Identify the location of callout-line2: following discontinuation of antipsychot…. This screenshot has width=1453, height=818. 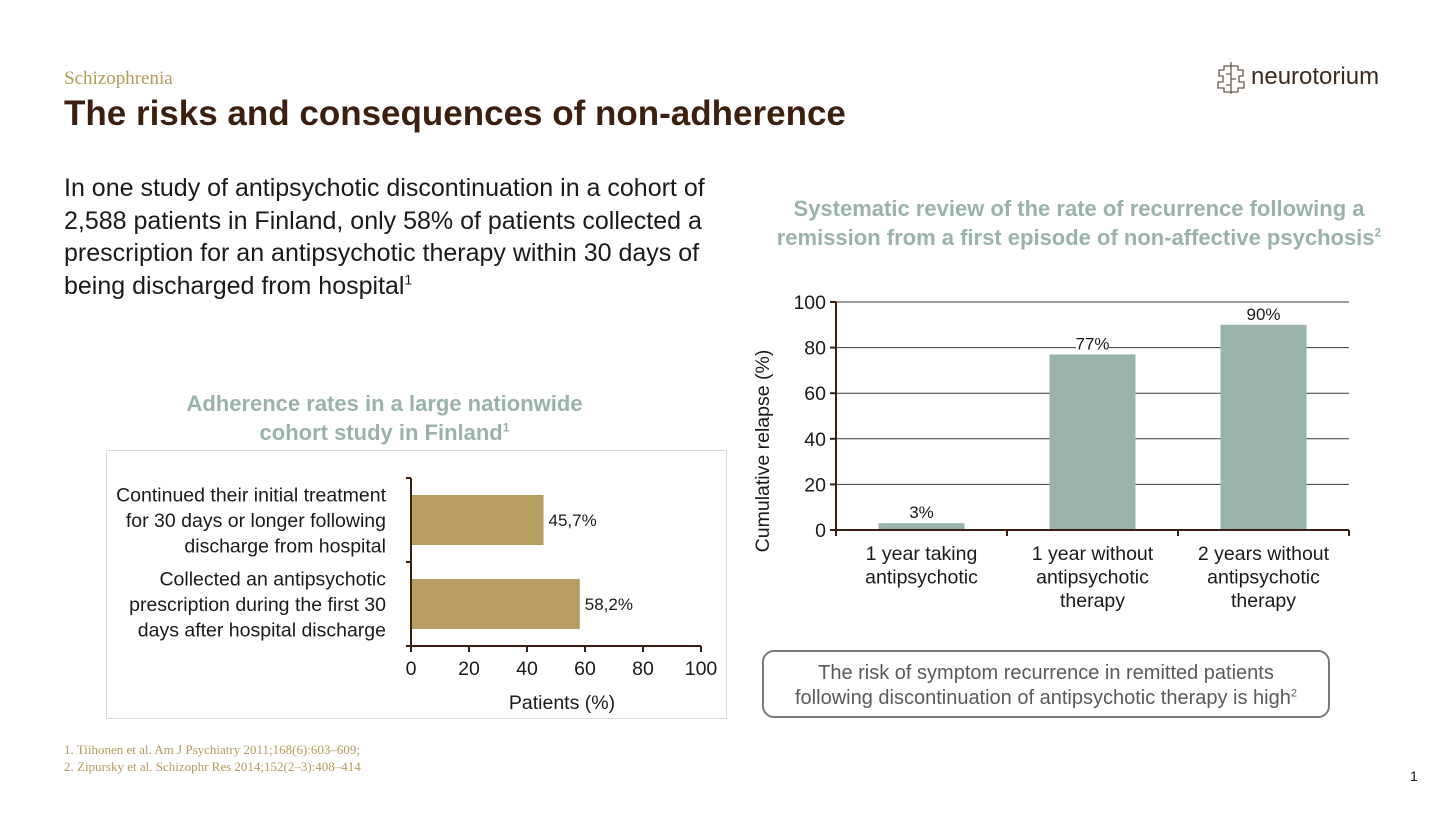
(1046, 698).